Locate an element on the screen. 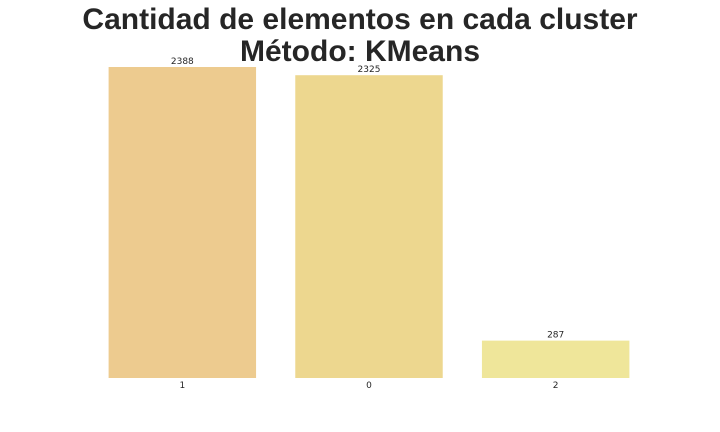 Image resolution: width=720 pixels, height=432 pixels. data-label-cluster-0: 2325 is located at coordinates (369, 70).